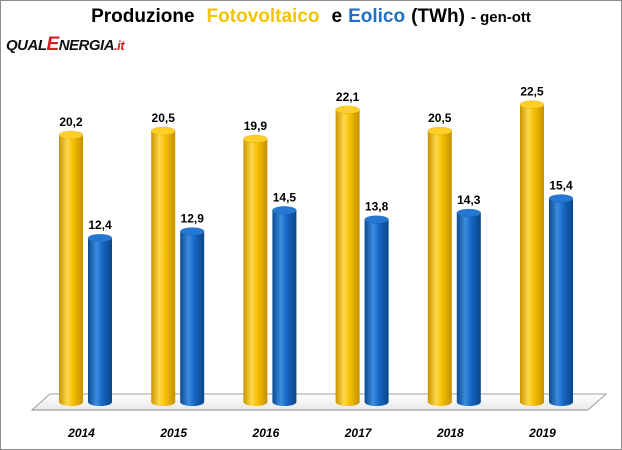 This screenshot has height=450, width=622. I want to click on bar-pv-2015, so click(163, 266).